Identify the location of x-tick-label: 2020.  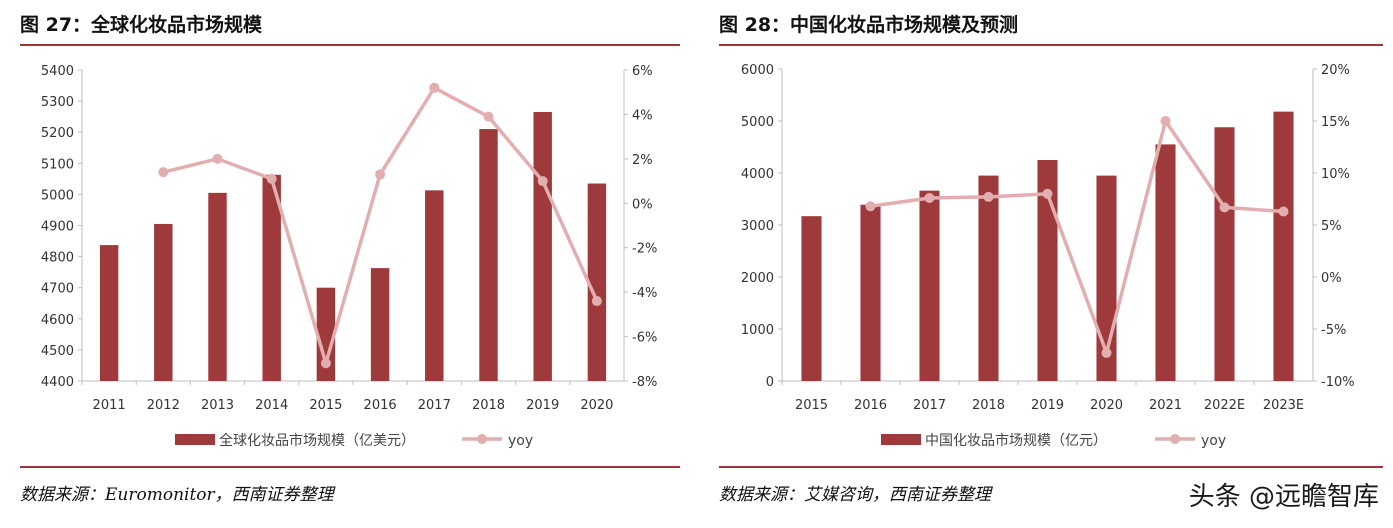
(596, 405).